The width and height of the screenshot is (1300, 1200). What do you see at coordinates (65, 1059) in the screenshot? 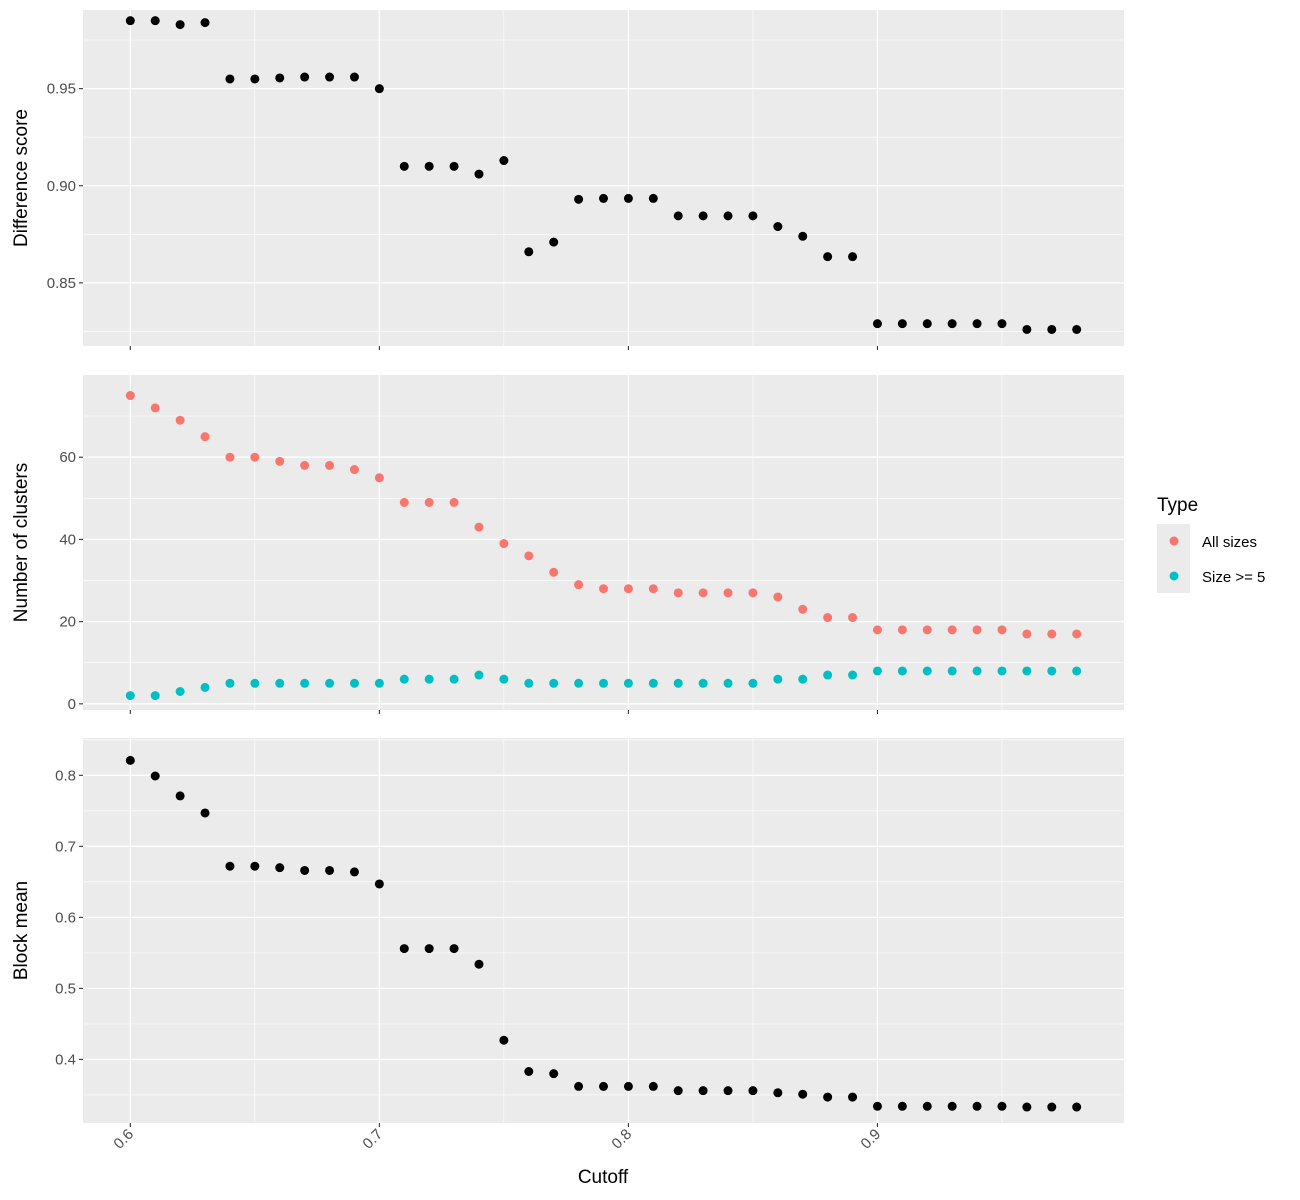
I see `y-tick-label: 0.4` at bounding box center [65, 1059].